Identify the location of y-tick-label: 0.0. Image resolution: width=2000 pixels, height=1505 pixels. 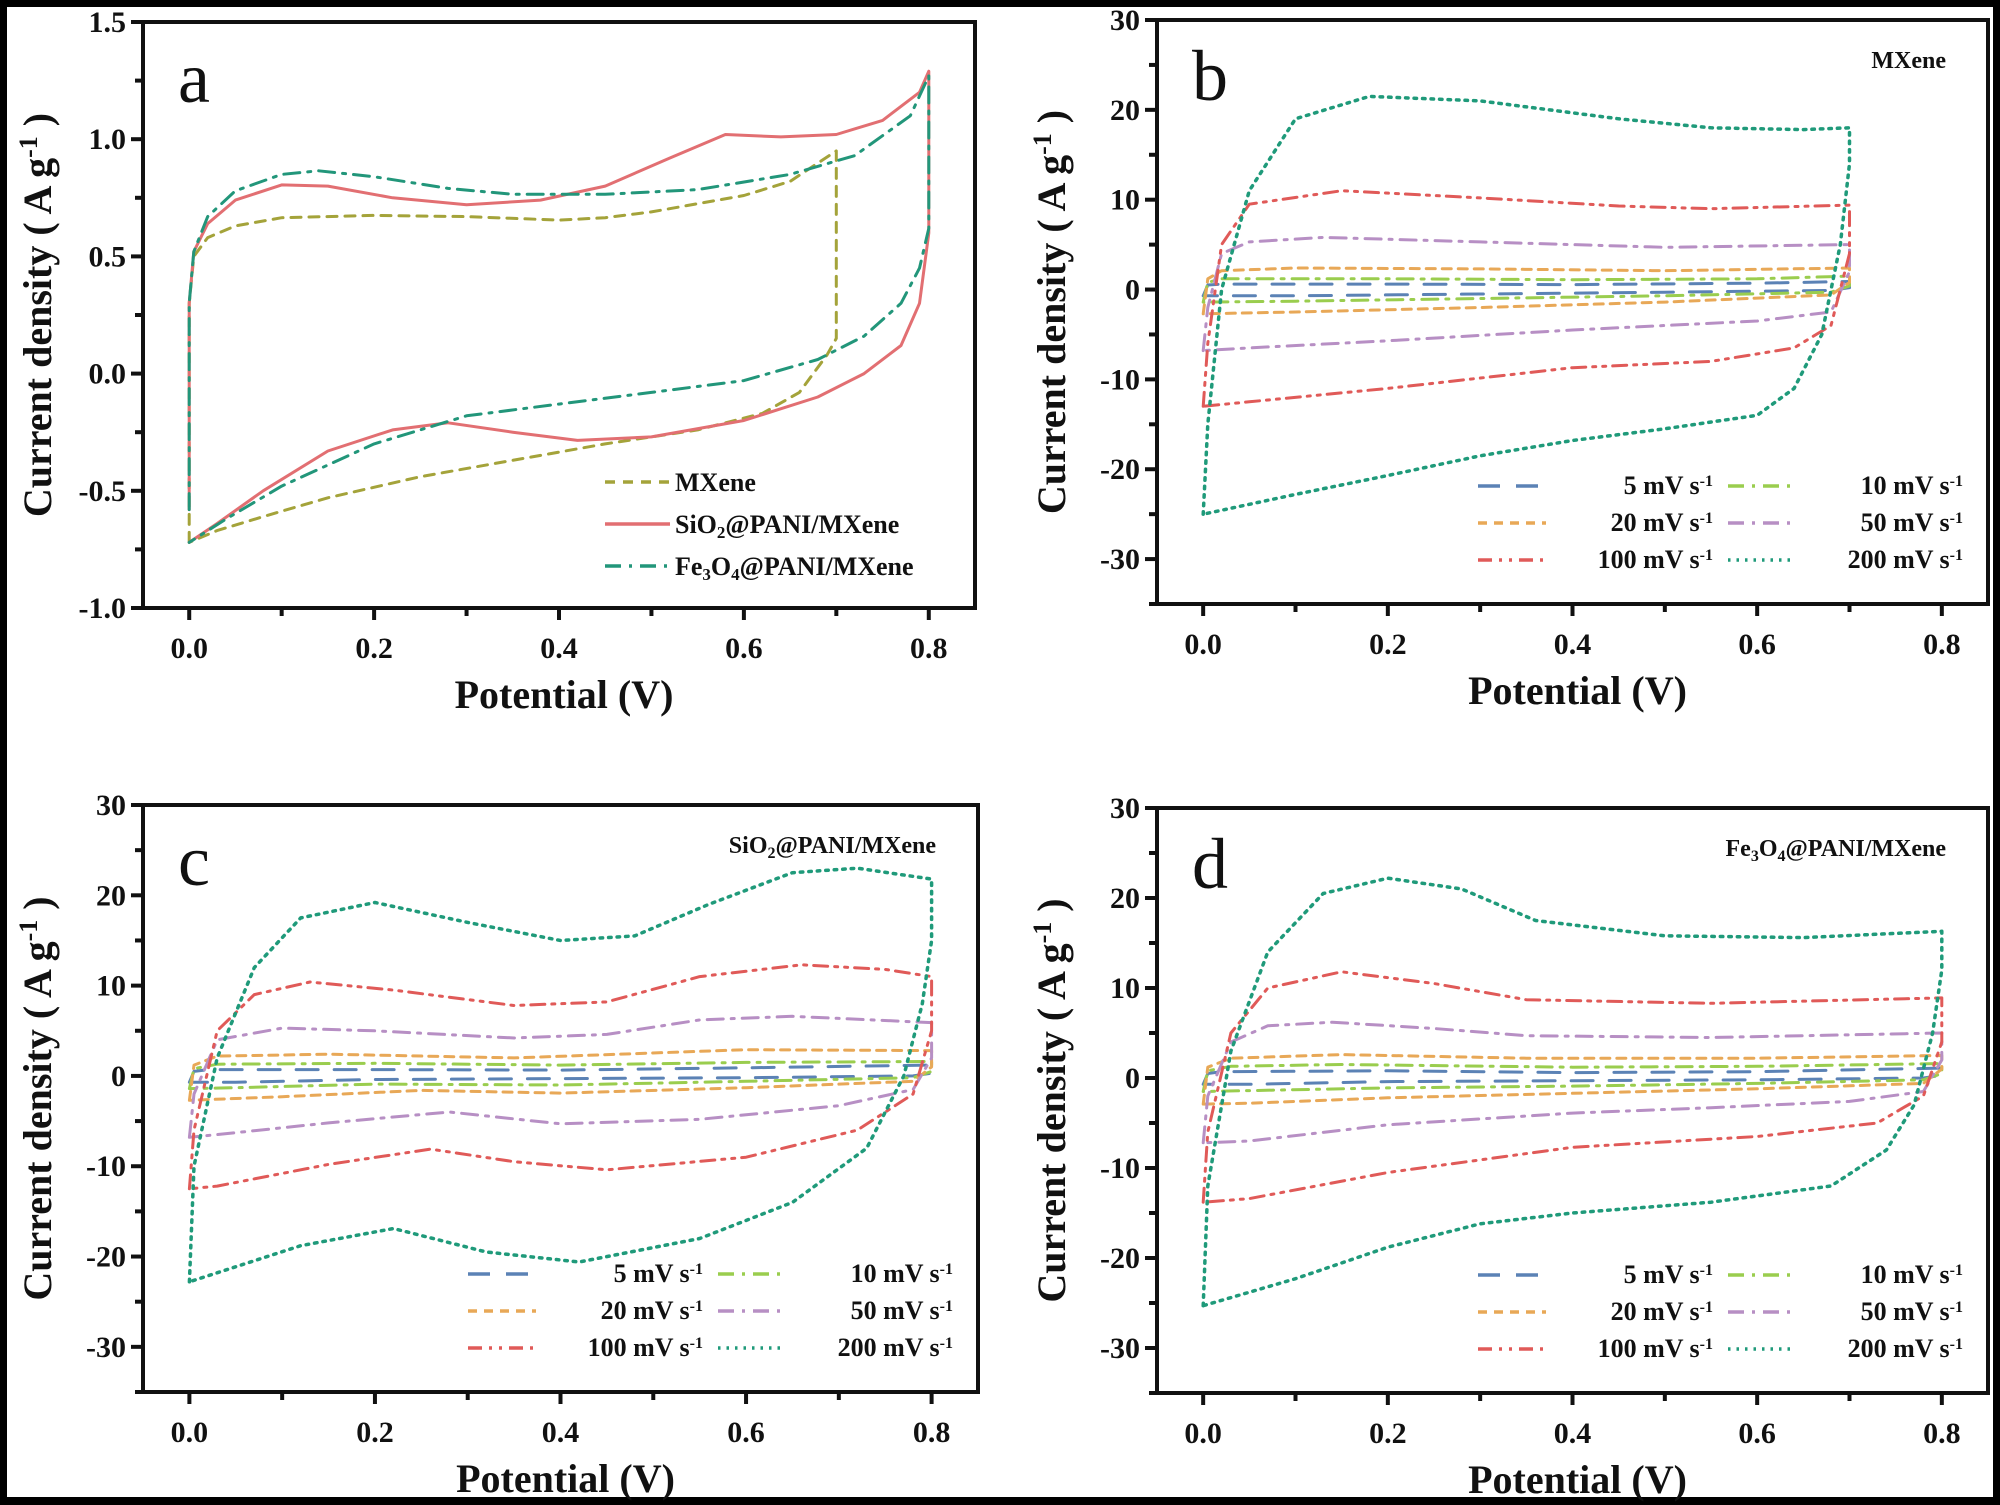
(108, 374).